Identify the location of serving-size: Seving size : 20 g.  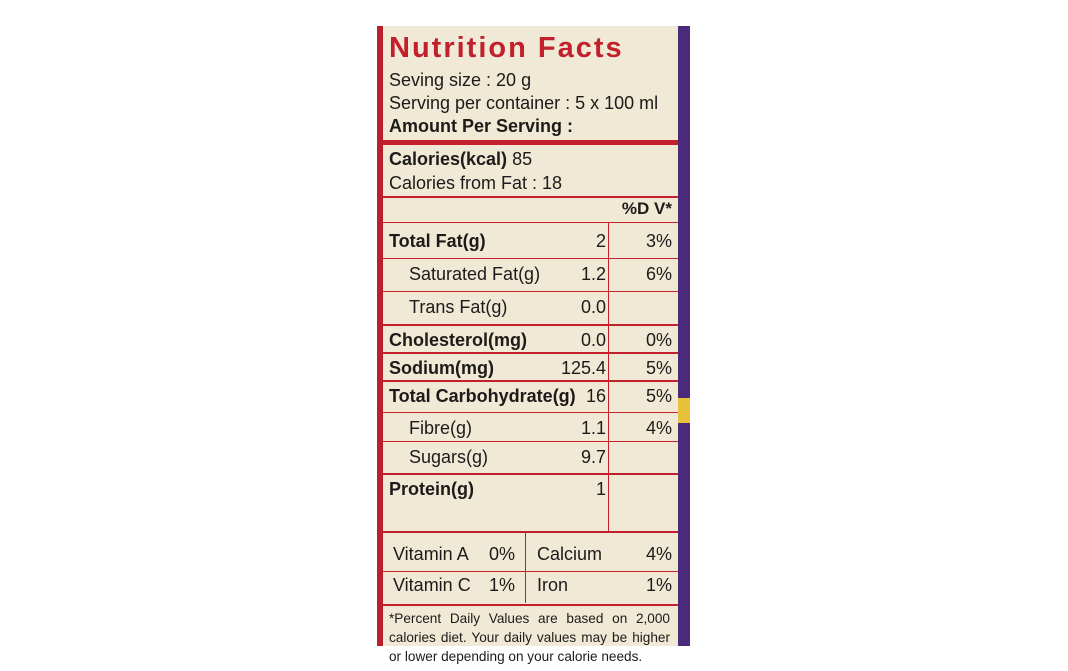
(460, 80).